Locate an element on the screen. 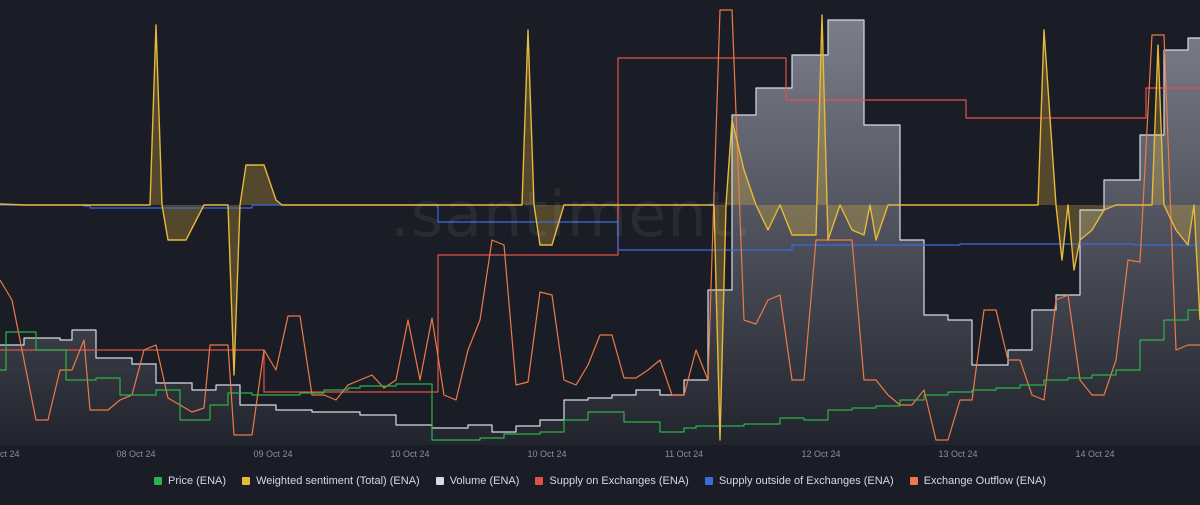 This screenshot has height=505, width=1200. x-tick-label: 09 Oct 24 is located at coordinates (272, 454).